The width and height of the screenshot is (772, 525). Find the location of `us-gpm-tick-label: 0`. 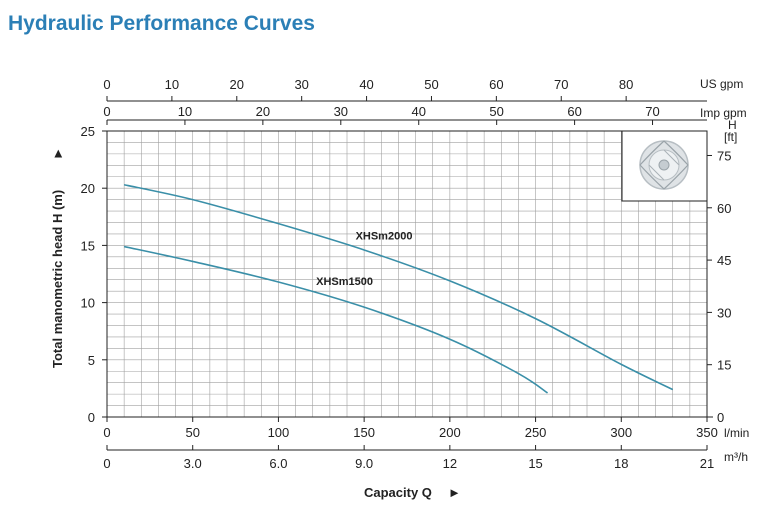

us-gpm-tick-label: 0 is located at coordinates (106, 84).